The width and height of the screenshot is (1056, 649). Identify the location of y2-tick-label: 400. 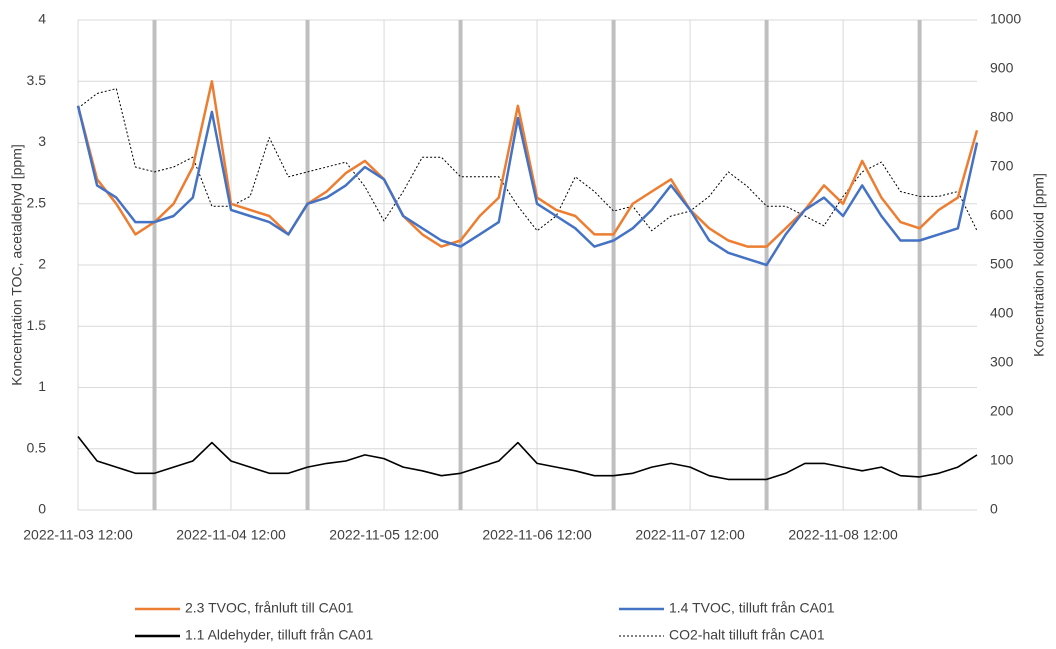
(1002, 313).